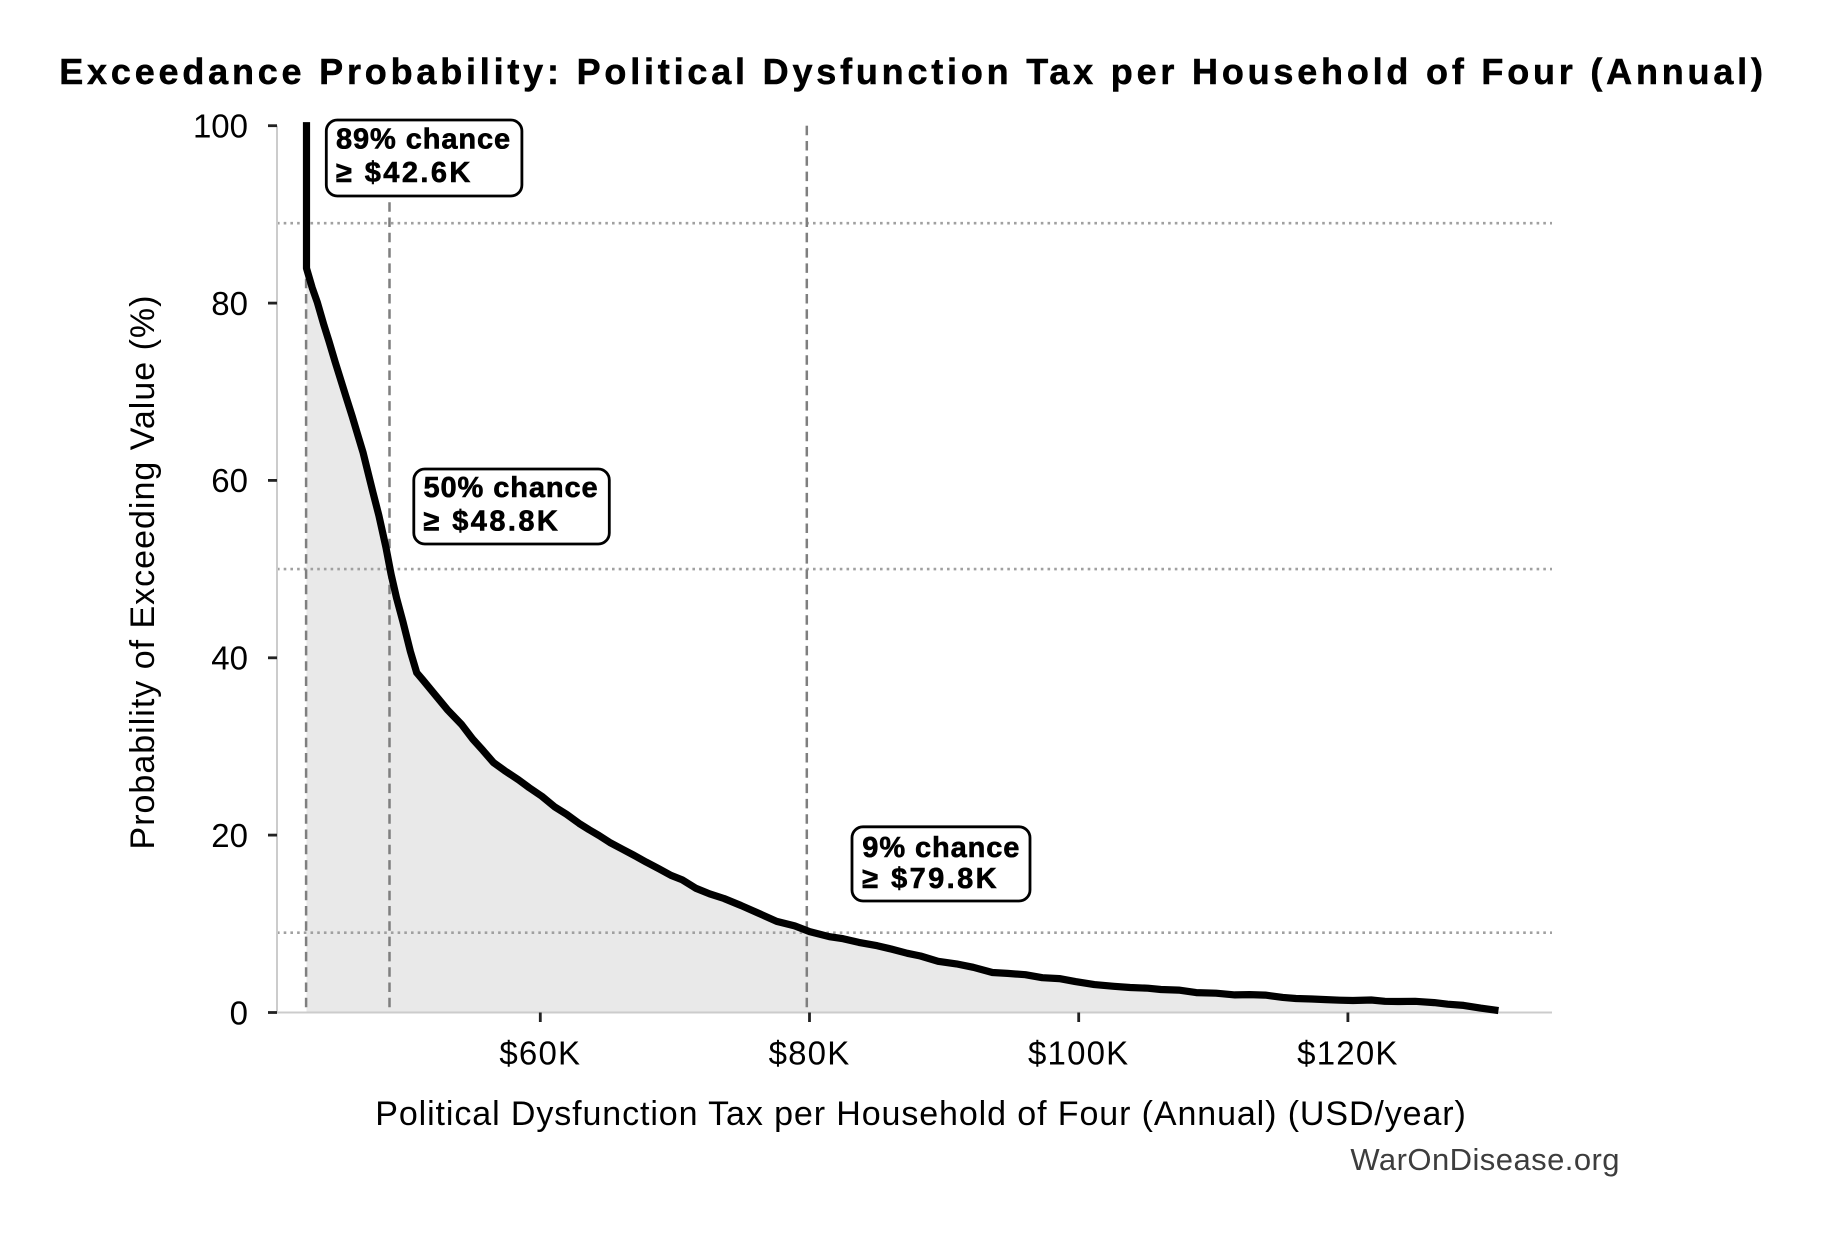 Image resolution: width=1829 pixels, height=1234 pixels. Describe the element at coordinates (239, 1012) in the screenshot. I see `svg-text: 0` at that location.